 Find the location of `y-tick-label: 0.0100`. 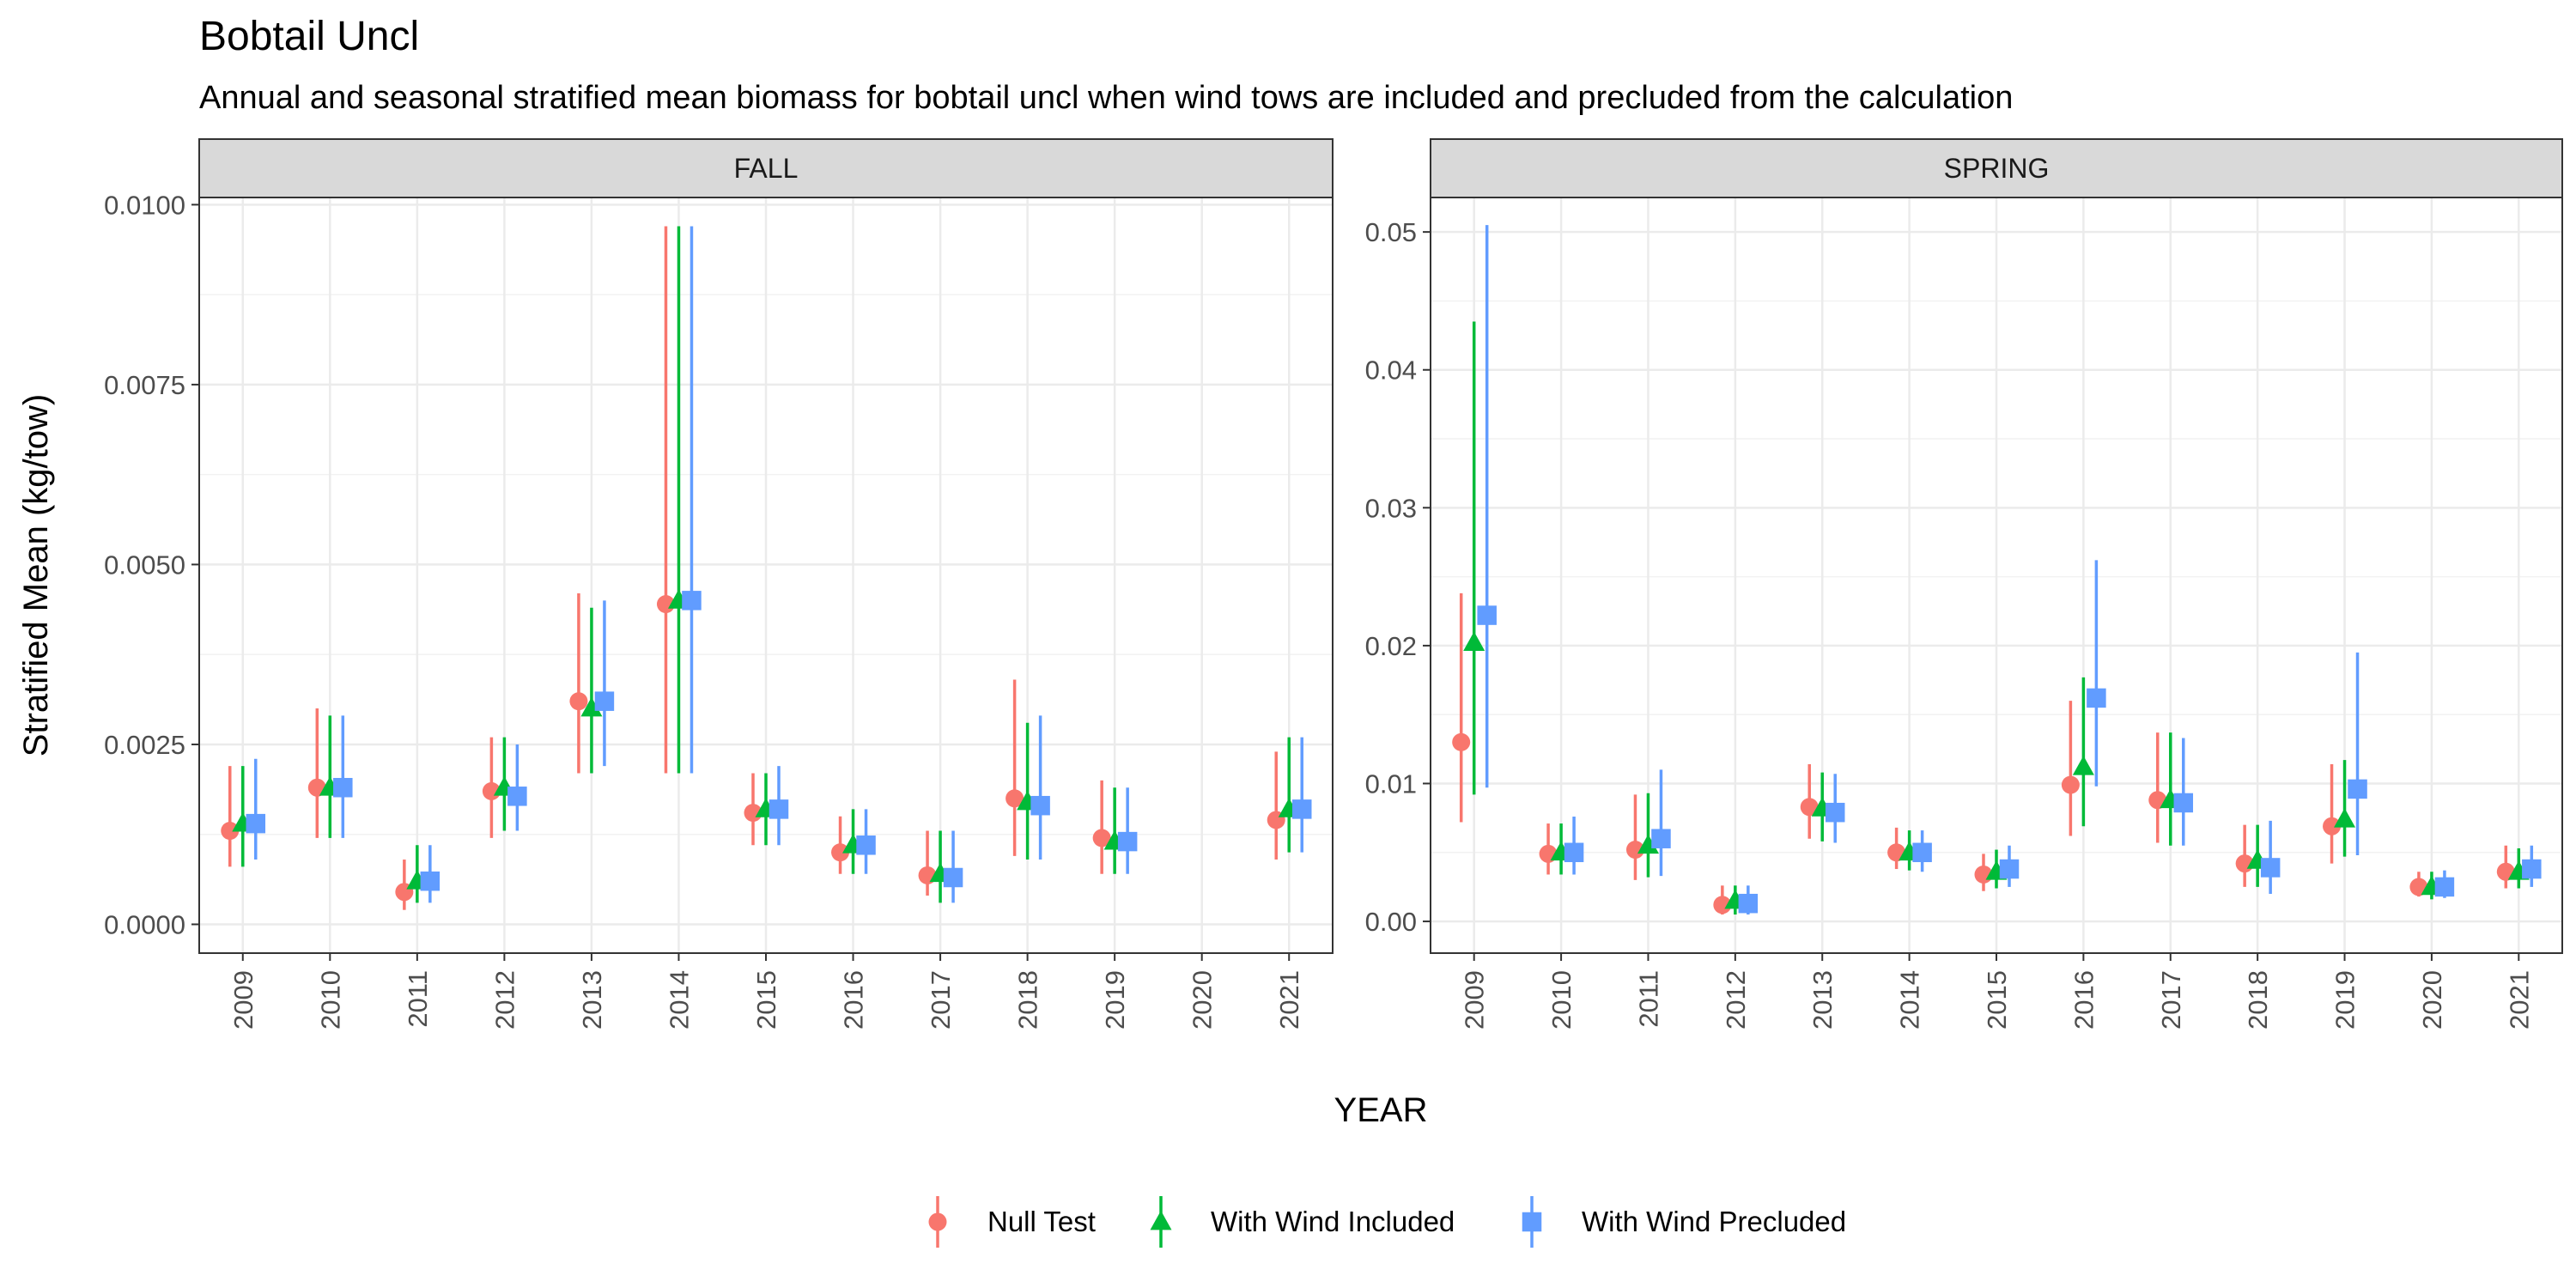

y-tick-label: 0.0100 is located at coordinates (144, 205).